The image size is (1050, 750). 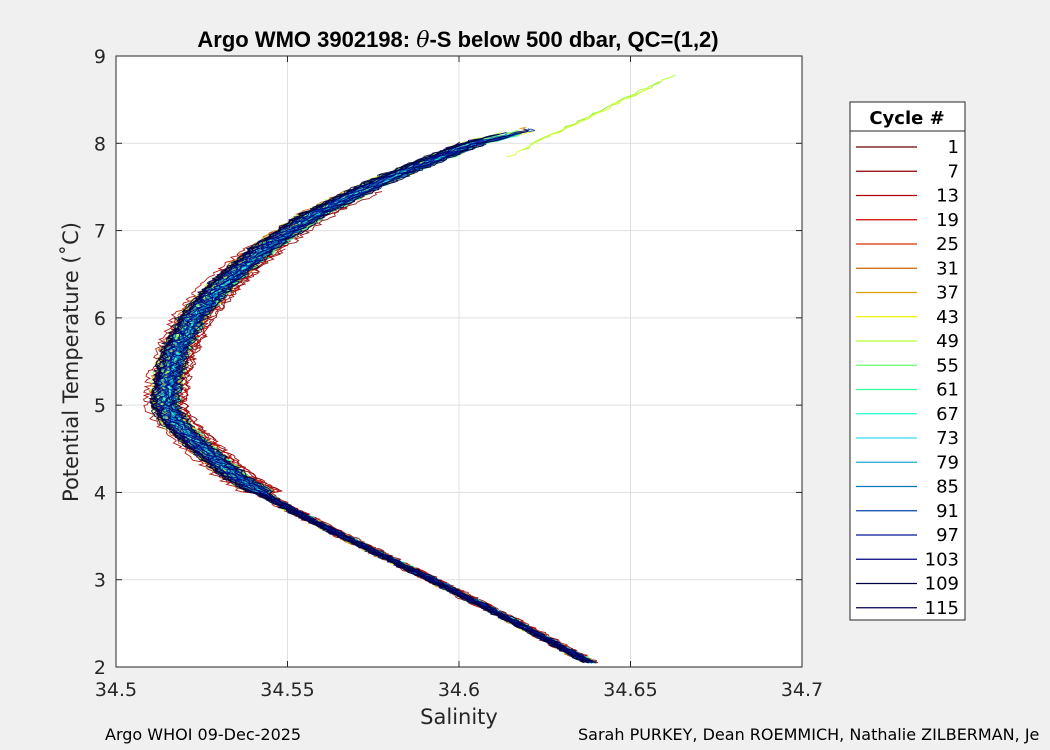 I want to click on profile-line-upper-extension, so click(x=578, y=122).